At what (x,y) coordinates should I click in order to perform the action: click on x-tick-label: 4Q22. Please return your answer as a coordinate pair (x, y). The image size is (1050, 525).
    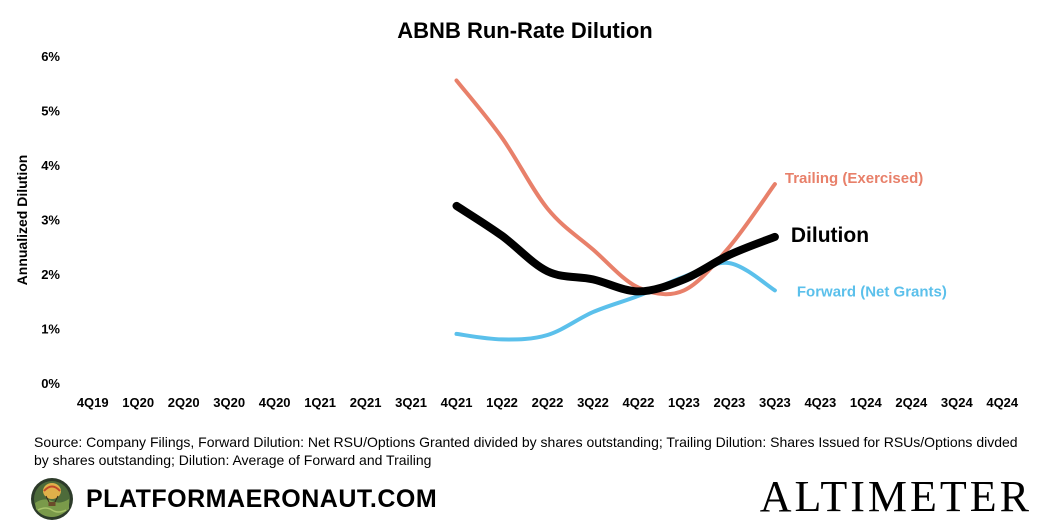
    Looking at the image, I should click on (639, 402).